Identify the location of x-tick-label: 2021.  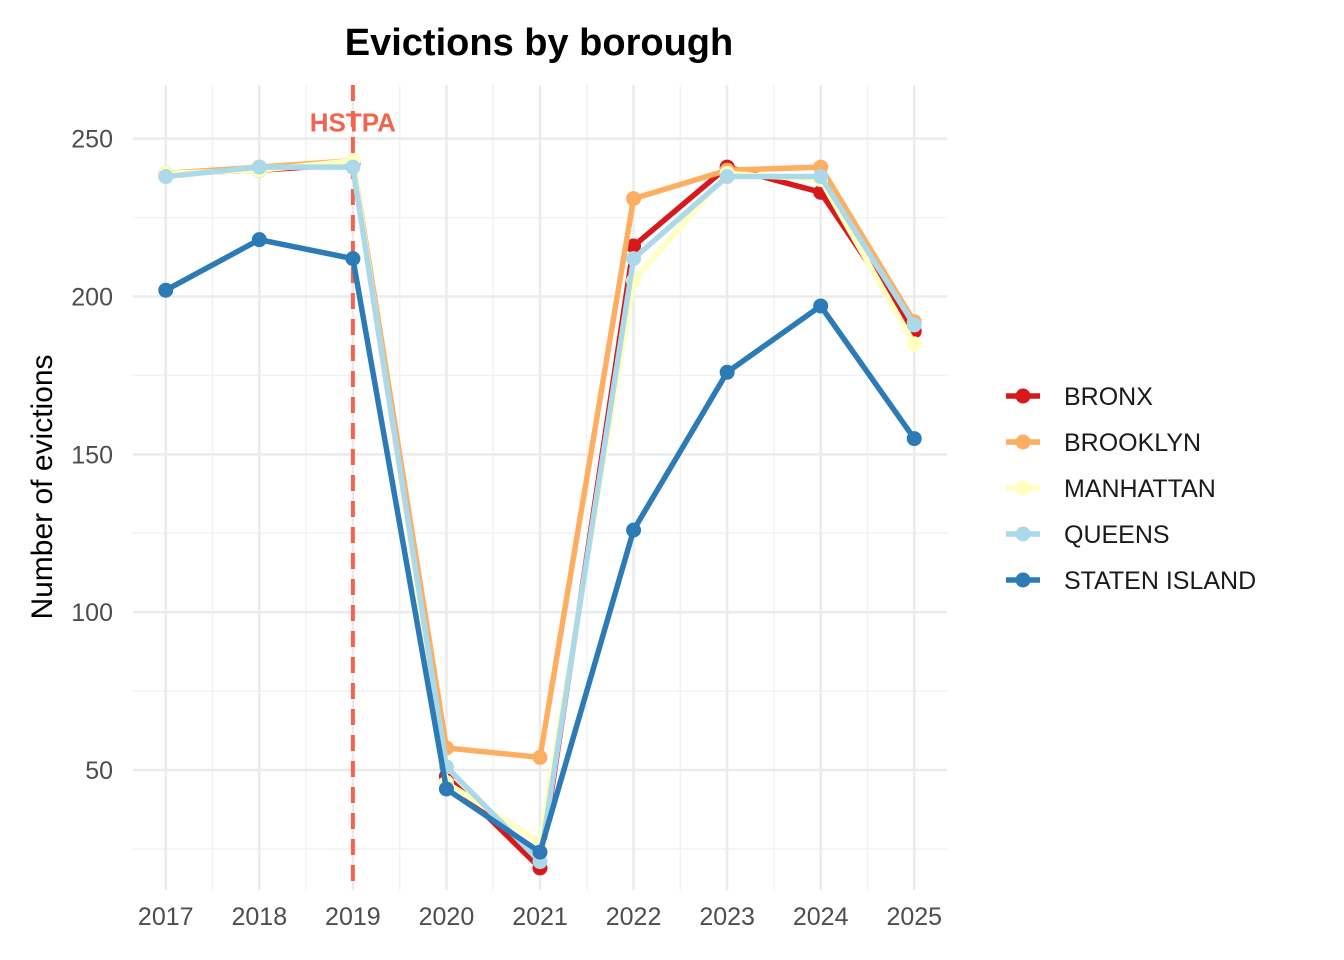
(540, 917).